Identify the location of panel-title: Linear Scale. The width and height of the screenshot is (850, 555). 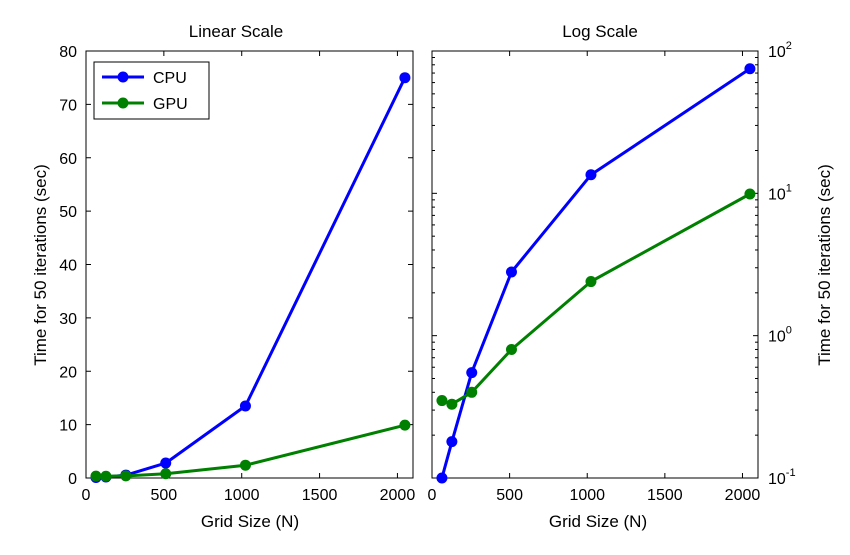
(236, 31).